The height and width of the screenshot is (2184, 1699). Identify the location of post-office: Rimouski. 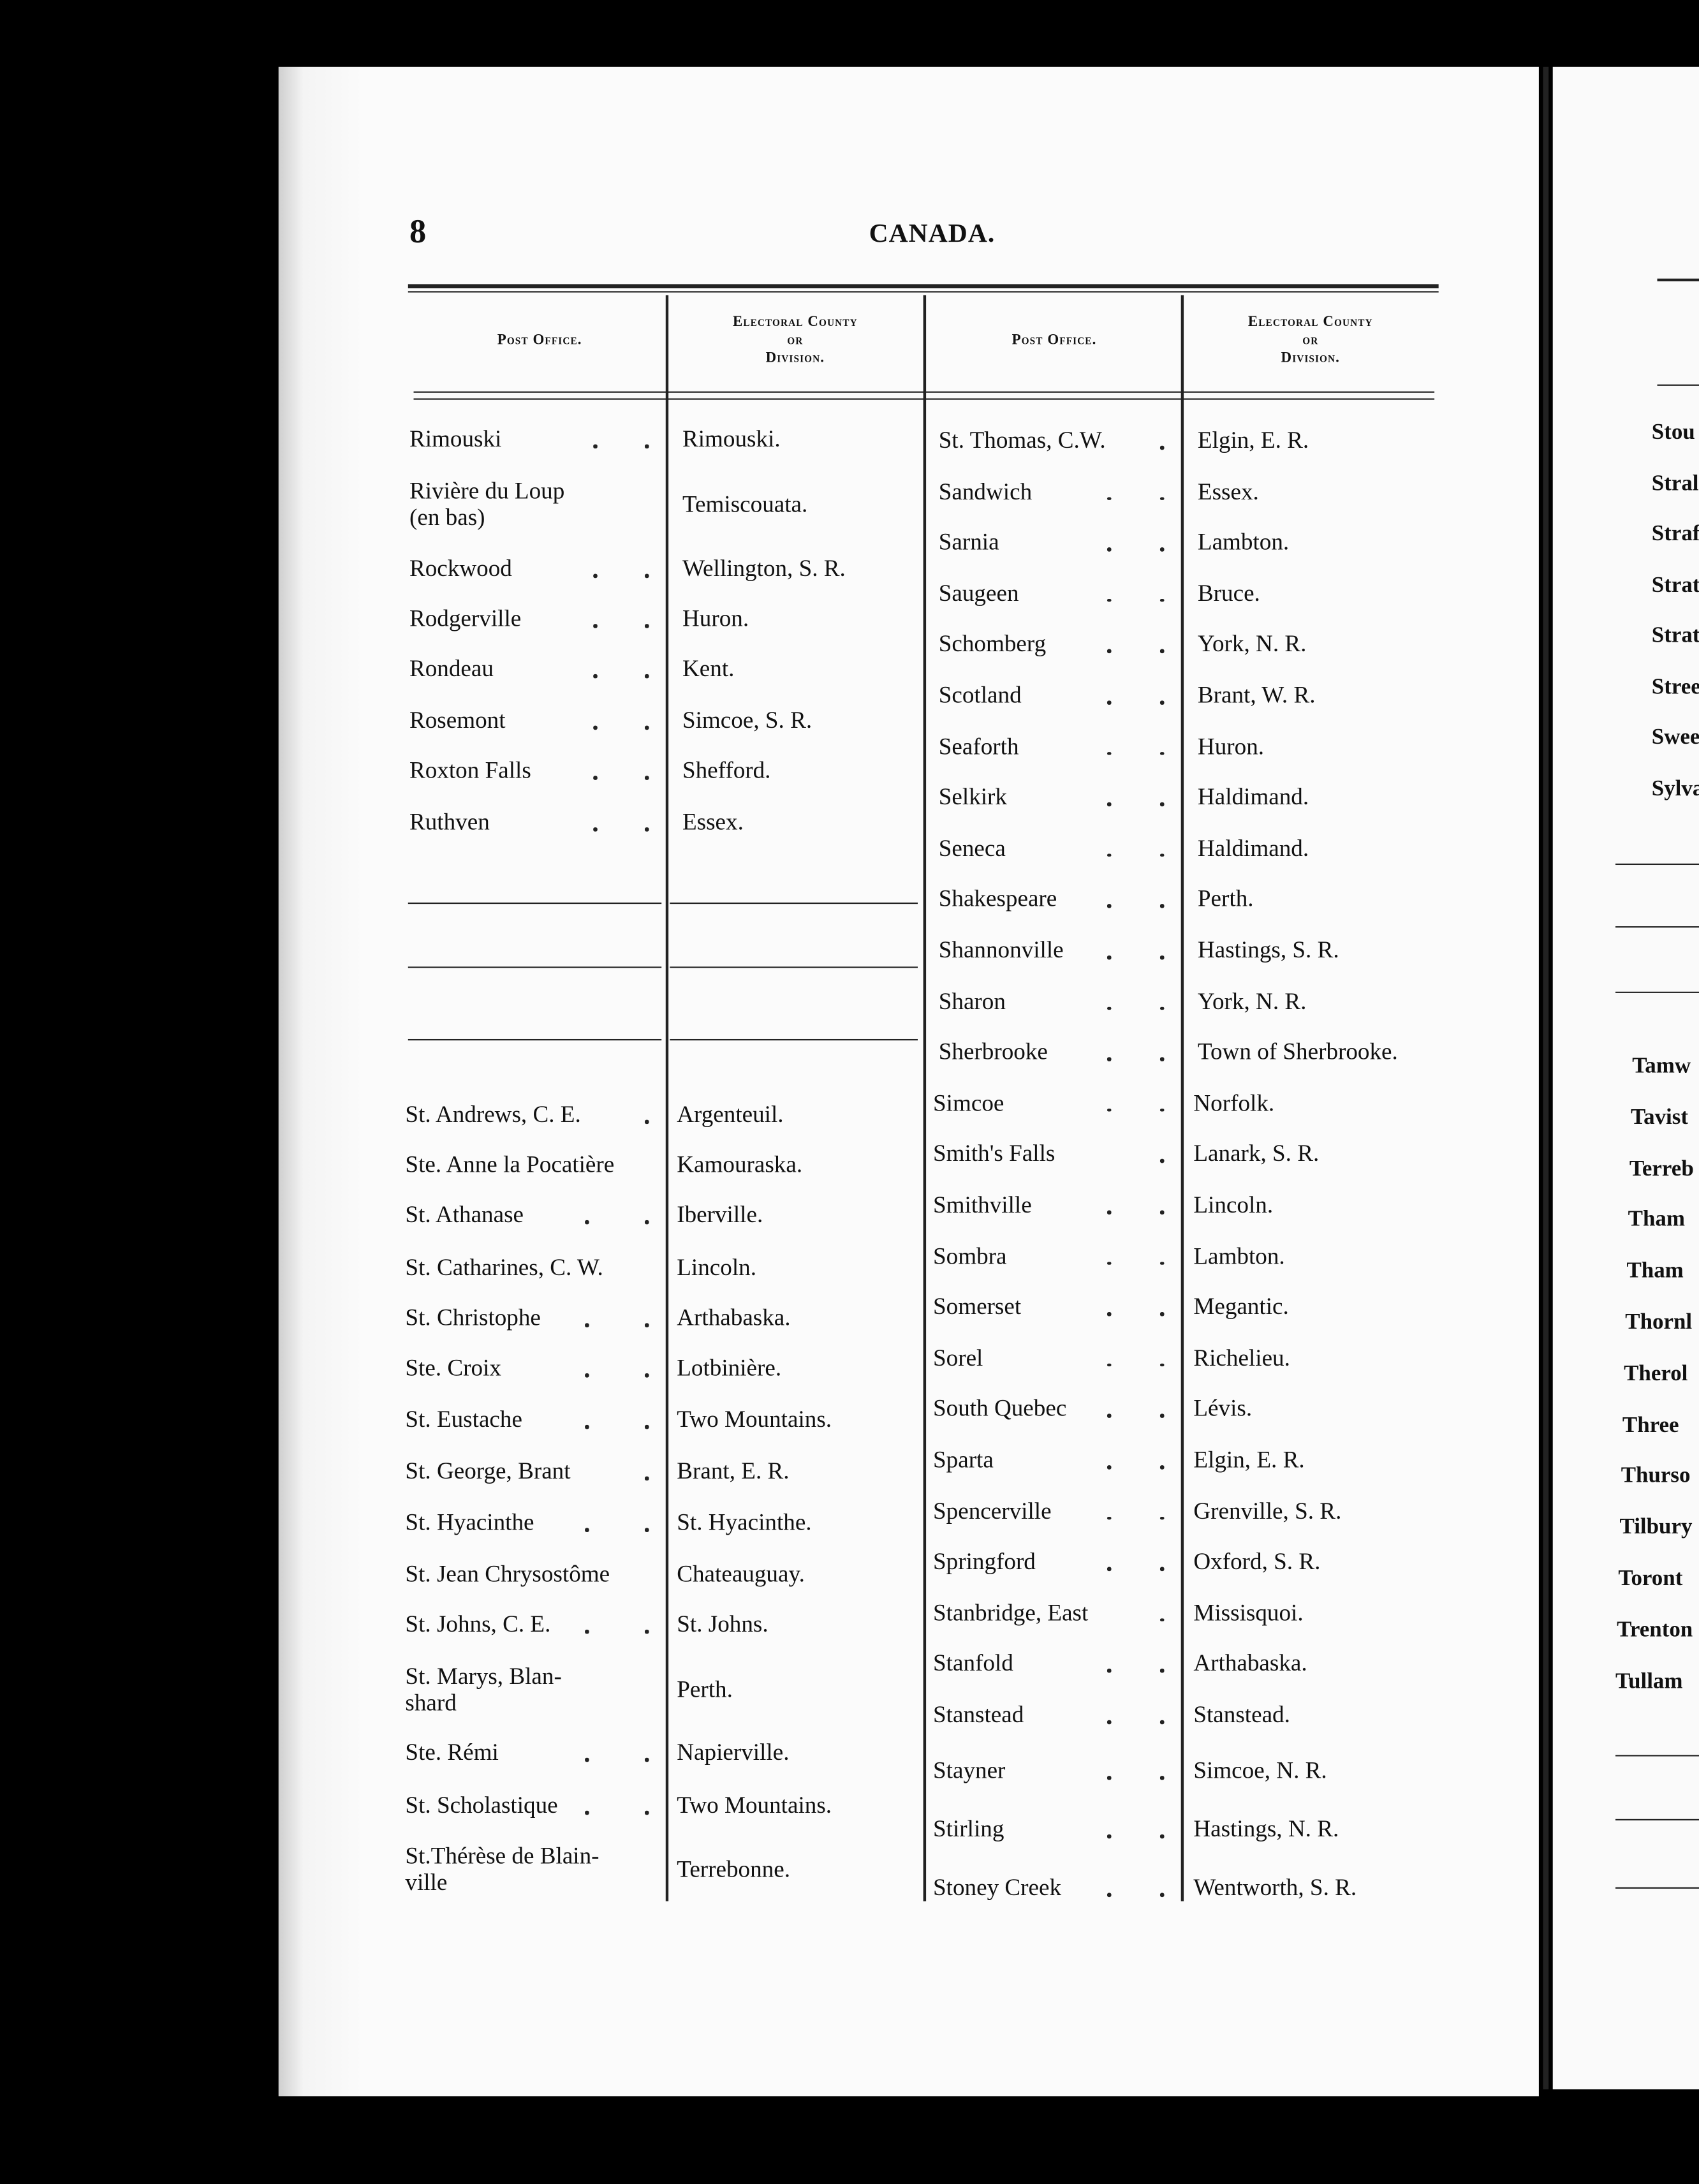
(455, 438).